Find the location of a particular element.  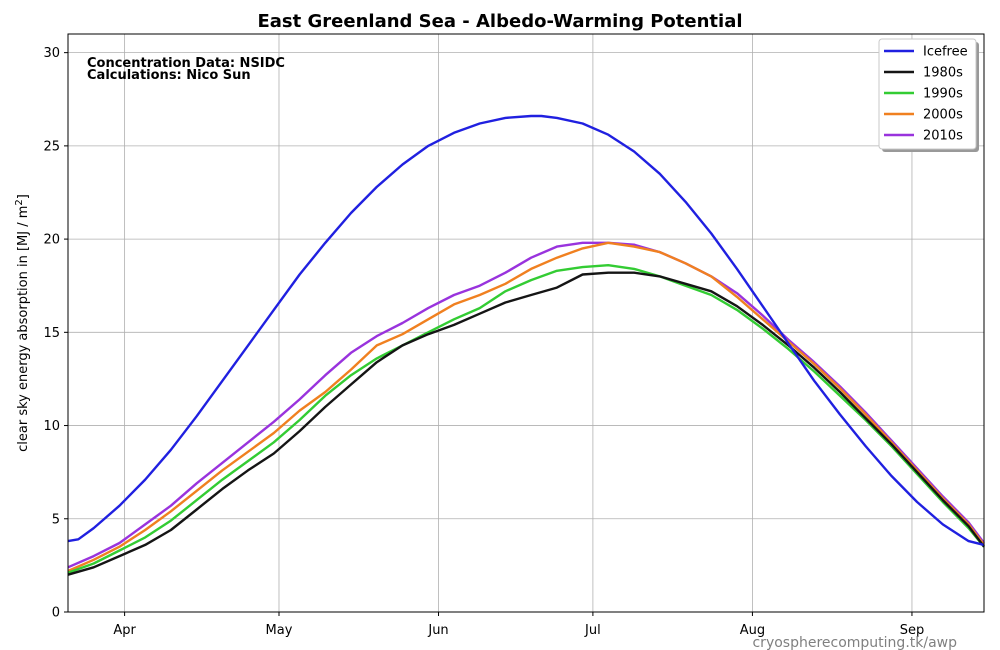

legend: Icefree 1980s 1990s 2000s 2010s is located at coordinates (928, 95).